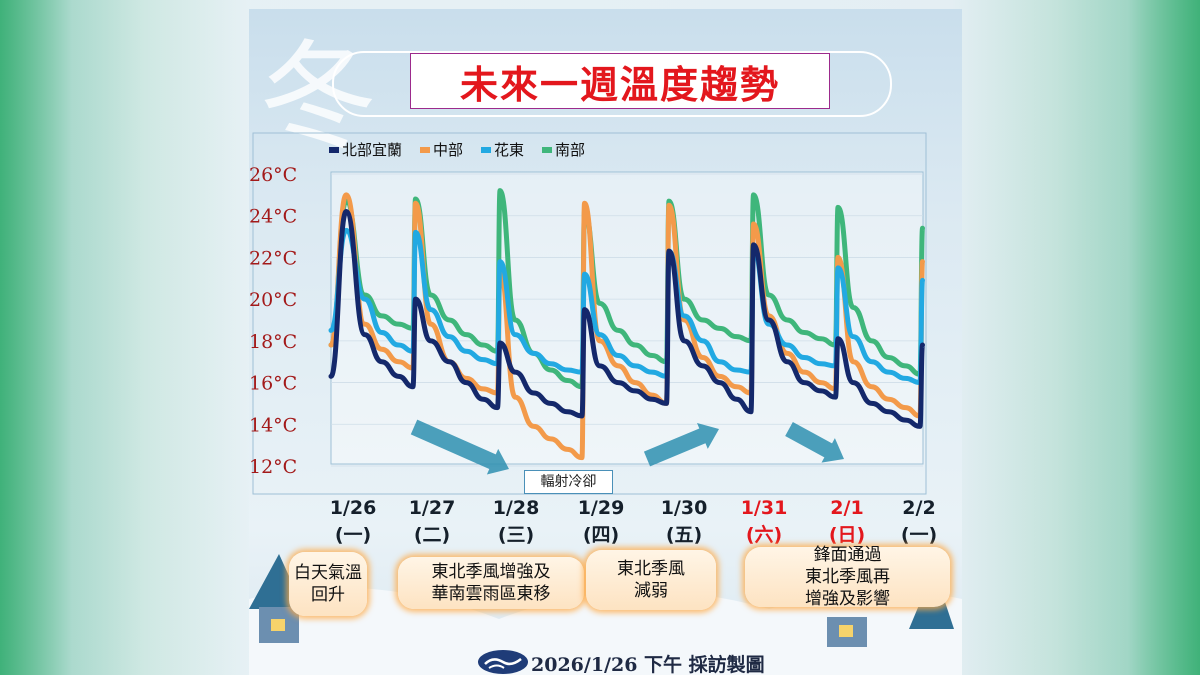 The height and width of the screenshot is (675, 1200). What do you see at coordinates (764, 522) in the screenshot?
I see `date-label-weekend: 1/31 (六)` at bounding box center [764, 522].